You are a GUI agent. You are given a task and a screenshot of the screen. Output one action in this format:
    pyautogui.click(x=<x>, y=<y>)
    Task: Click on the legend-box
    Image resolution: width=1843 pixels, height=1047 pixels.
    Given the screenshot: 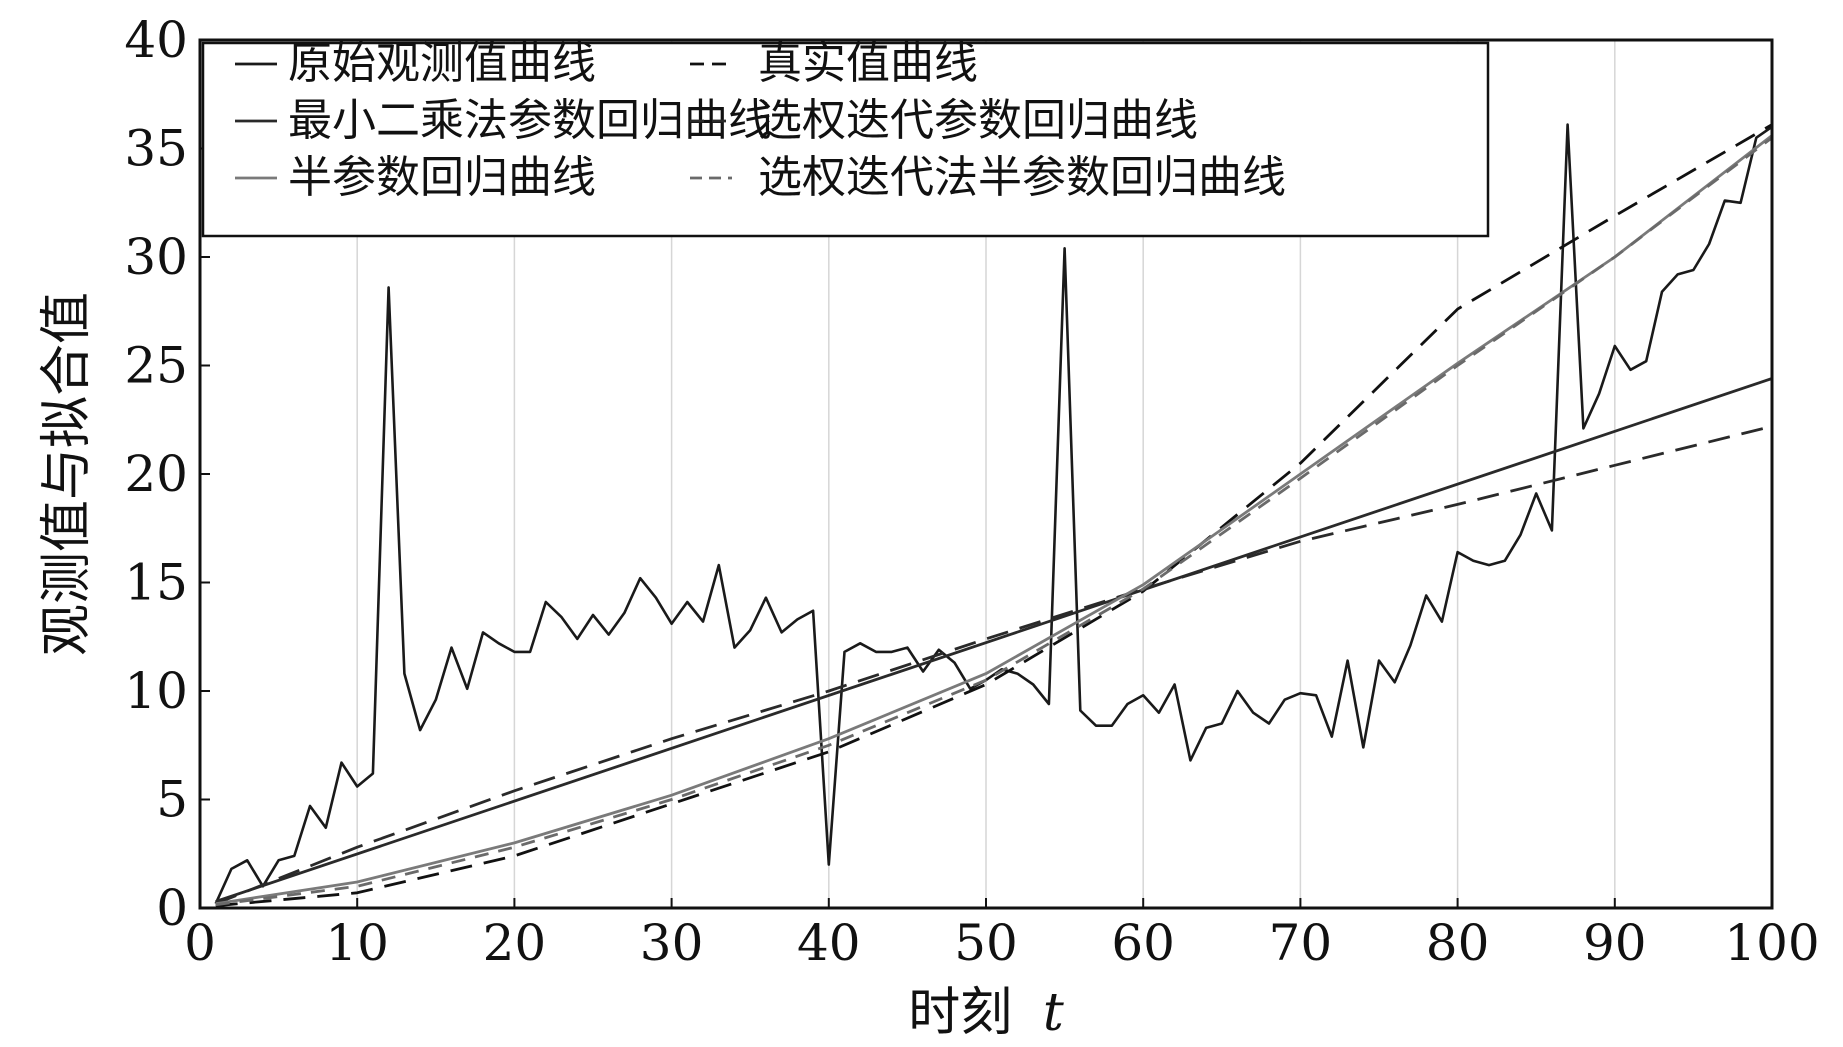 What is the action you would take?
    pyautogui.click(x=845, y=139)
    